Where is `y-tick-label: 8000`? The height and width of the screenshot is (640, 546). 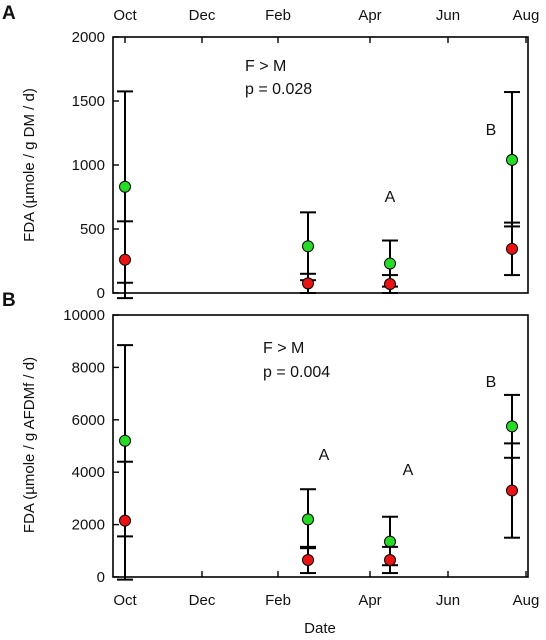 y-tick-label: 8000 is located at coordinates (88, 367).